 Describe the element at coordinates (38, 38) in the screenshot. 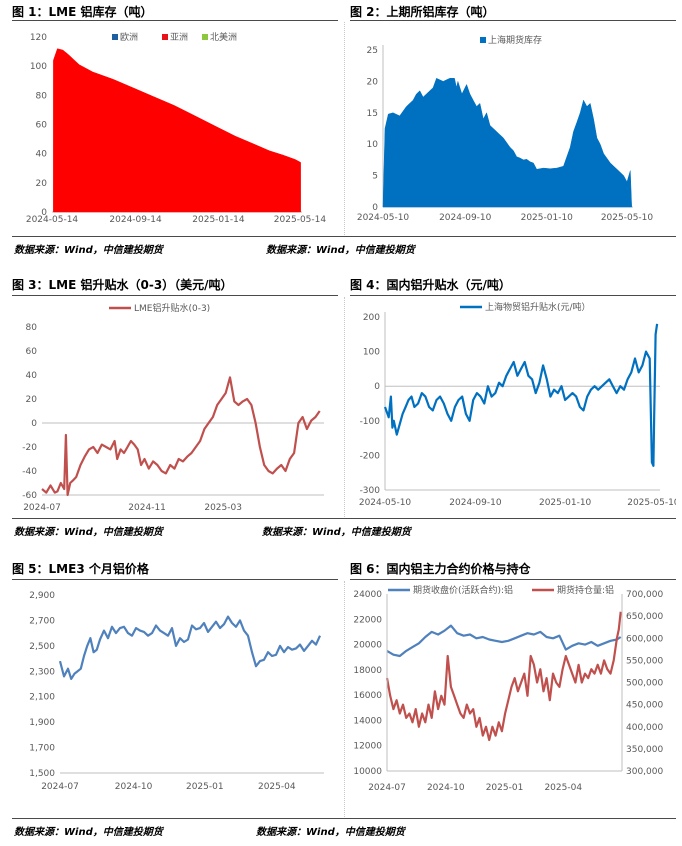

I see `y-tick-label: 120` at that location.